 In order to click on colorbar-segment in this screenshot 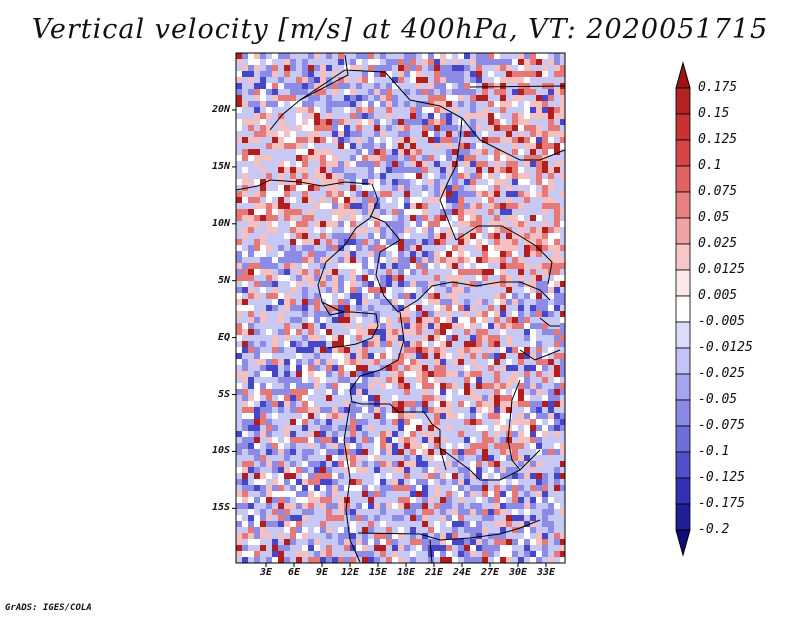, I will do `click(683, 387)`.